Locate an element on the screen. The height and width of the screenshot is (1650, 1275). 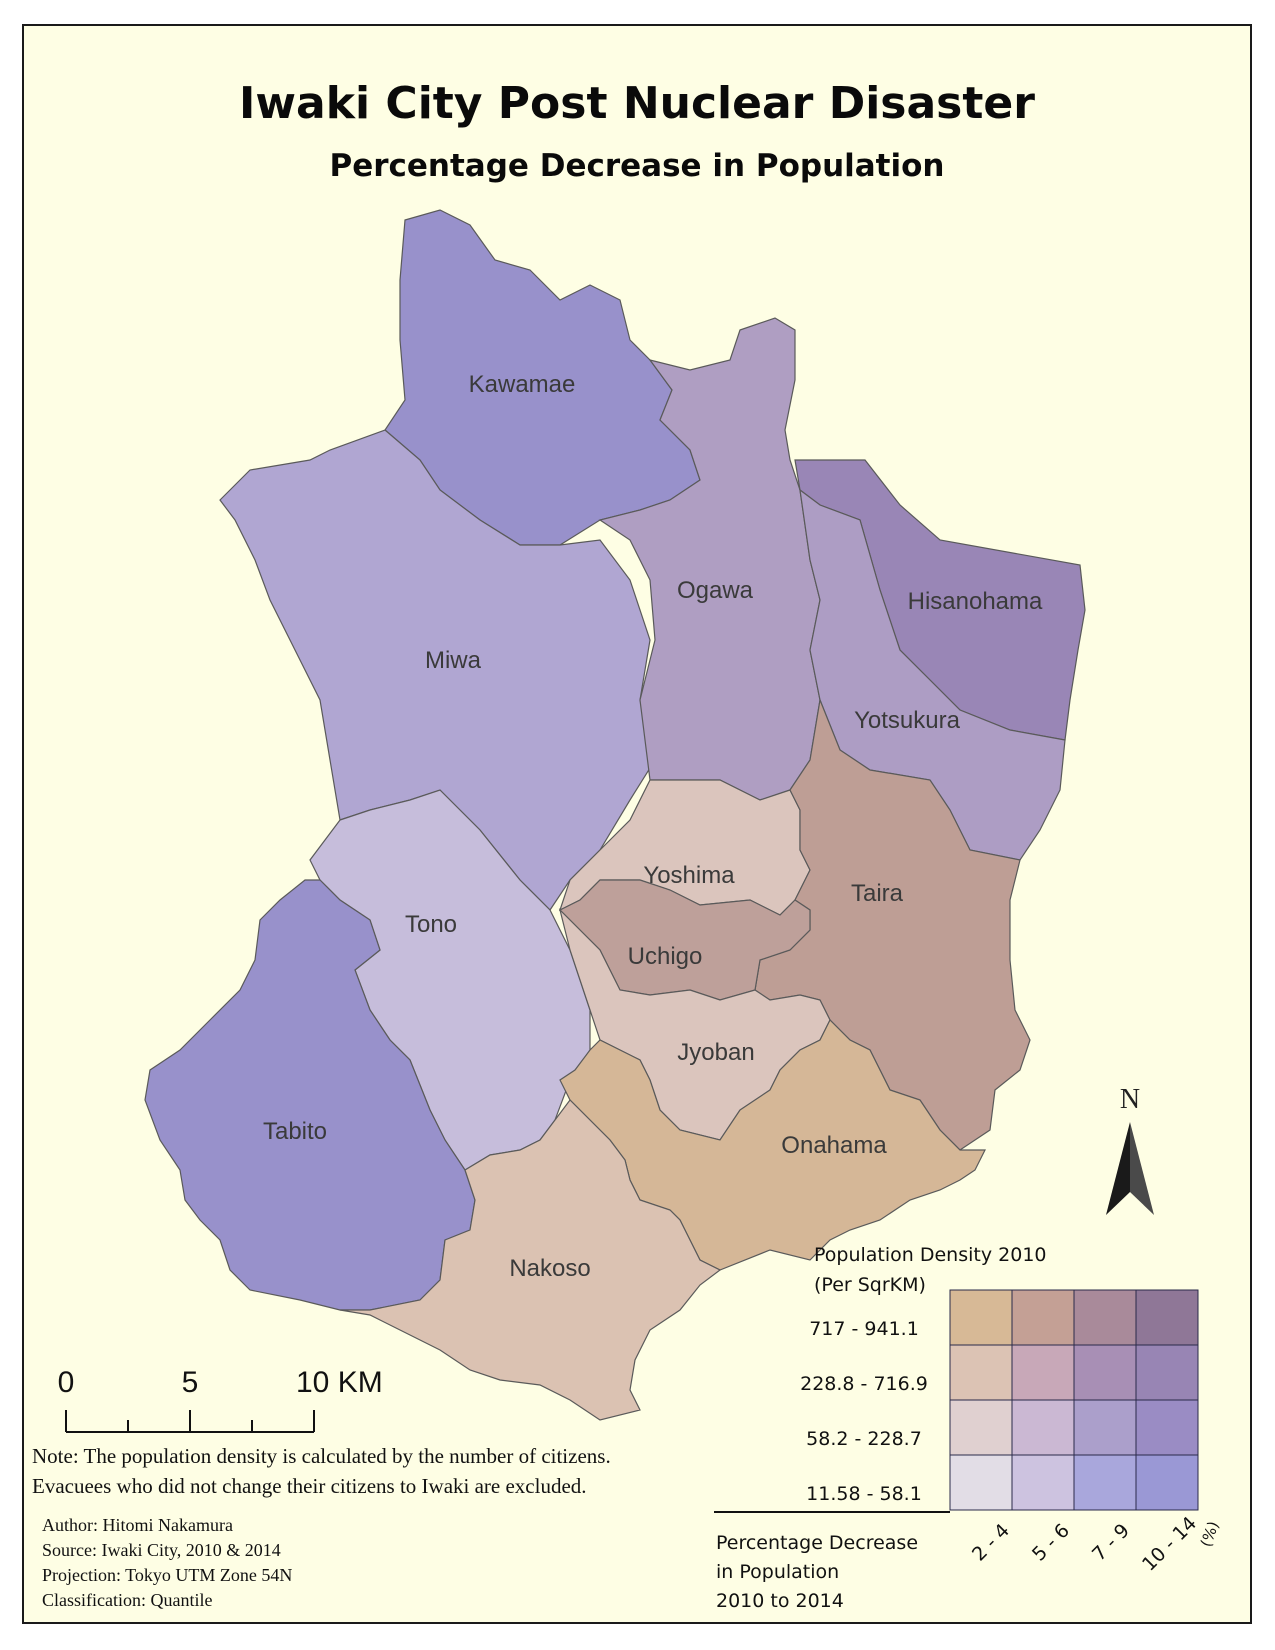
region-nakoso is located at coordinates (530, 1260).